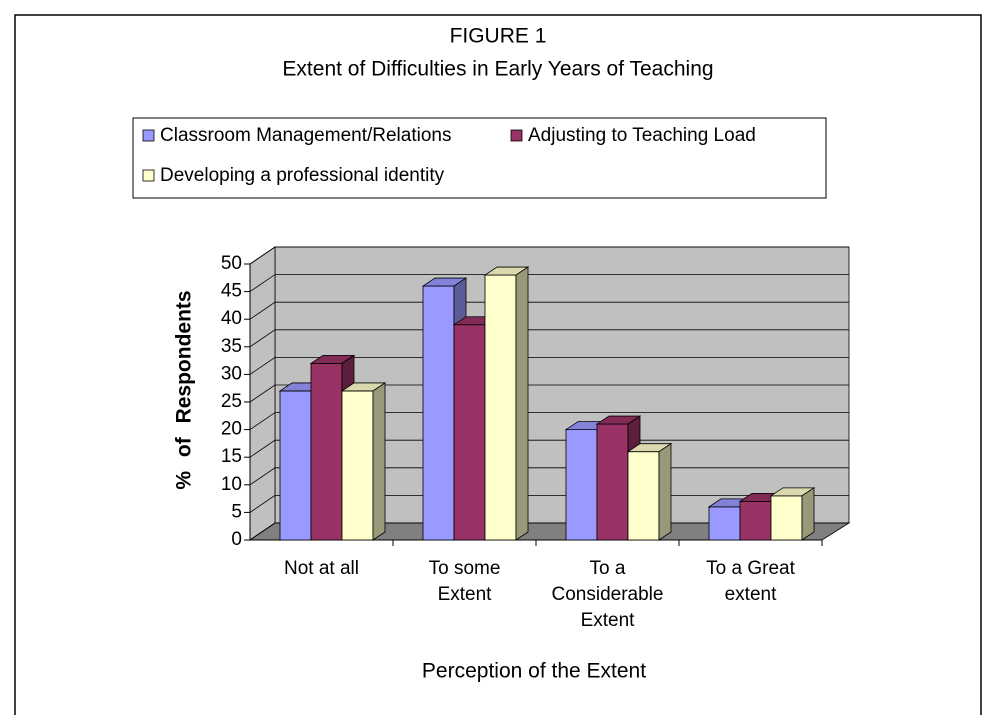 The width and height of the screenshot is (983, 715). Describe the element at coordinates (498, 36) in the screenshot. I see `chart-title: FIGURE 1` at that location.